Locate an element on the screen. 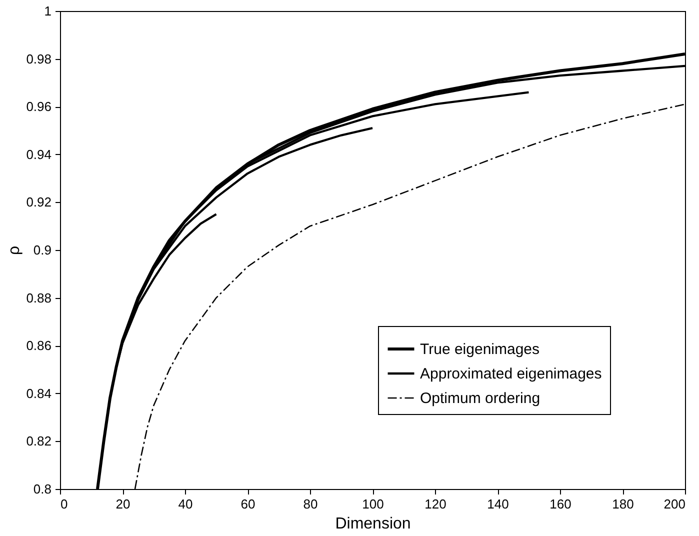 This screenshot has width=699, height=536. y-axis-title: ρ is located at coordinates (15, 251).